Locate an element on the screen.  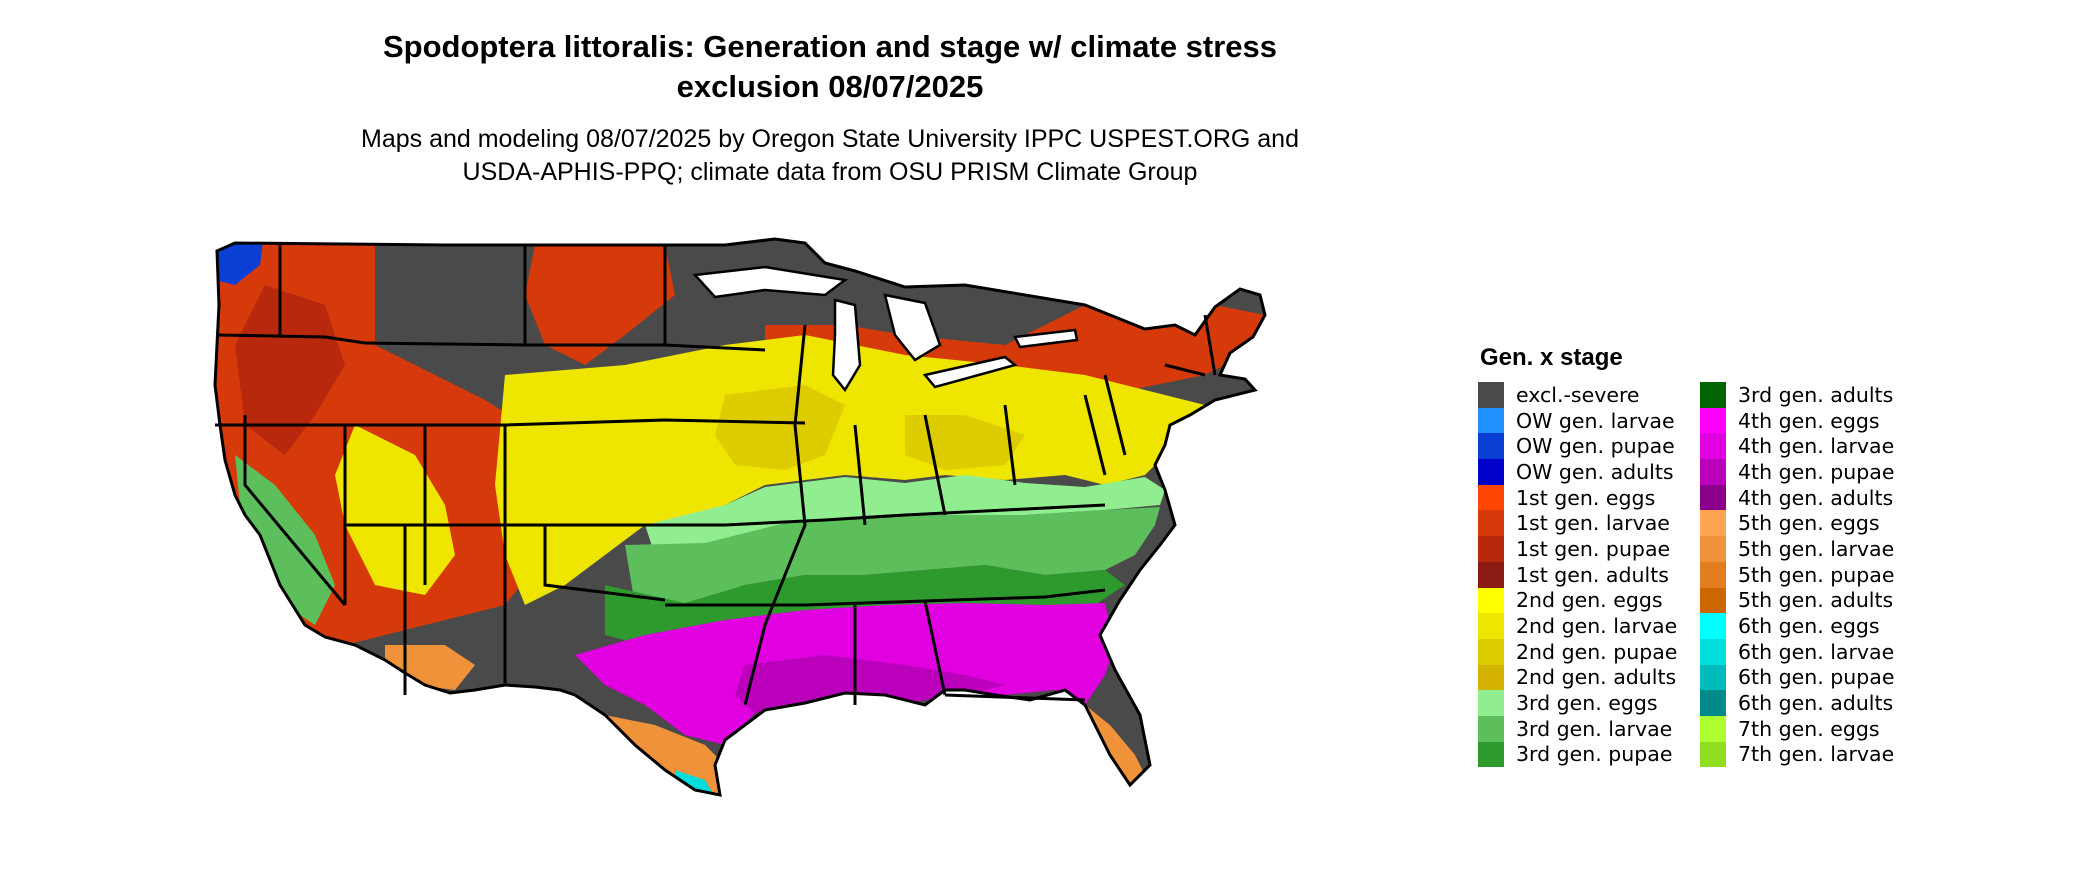
legend-item: 6th gen. larvae is located at coordinates (1797, 651).